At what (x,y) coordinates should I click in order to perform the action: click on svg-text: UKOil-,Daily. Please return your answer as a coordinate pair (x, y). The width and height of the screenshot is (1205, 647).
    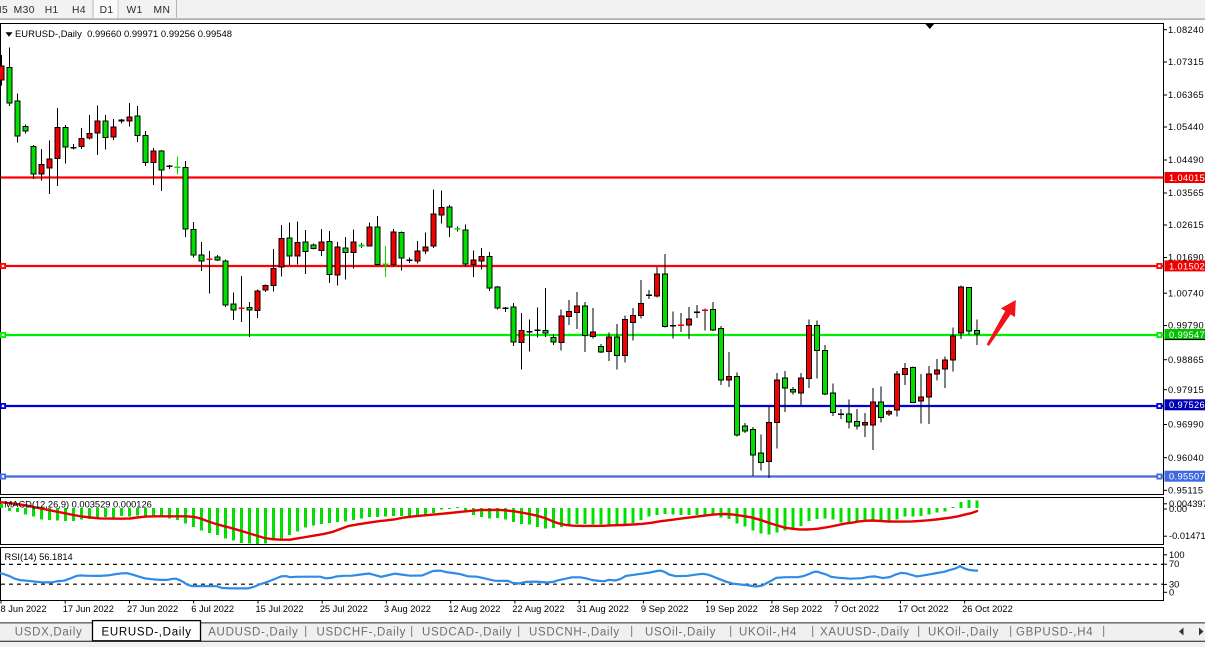
    Looking at the image, I should click on (963, 633).